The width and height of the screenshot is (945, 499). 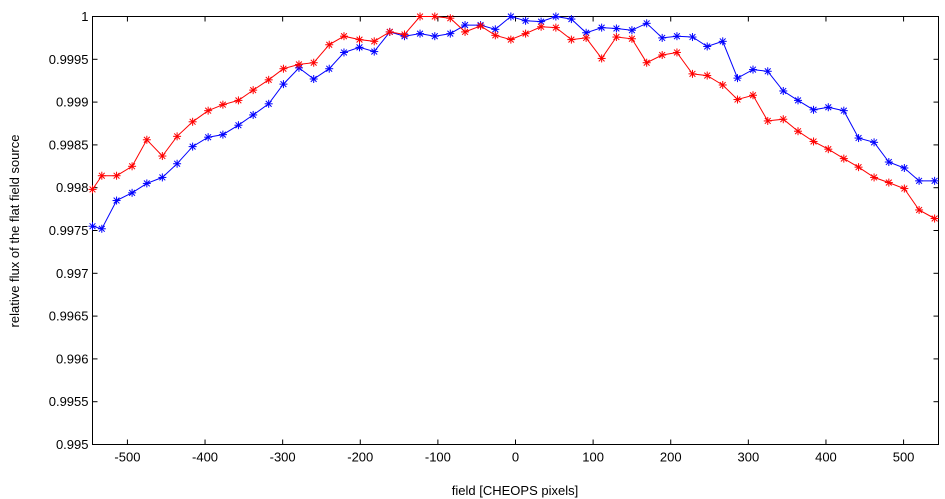 I want to click on y-tick-label: 0.999, so click(x=72, y=102).